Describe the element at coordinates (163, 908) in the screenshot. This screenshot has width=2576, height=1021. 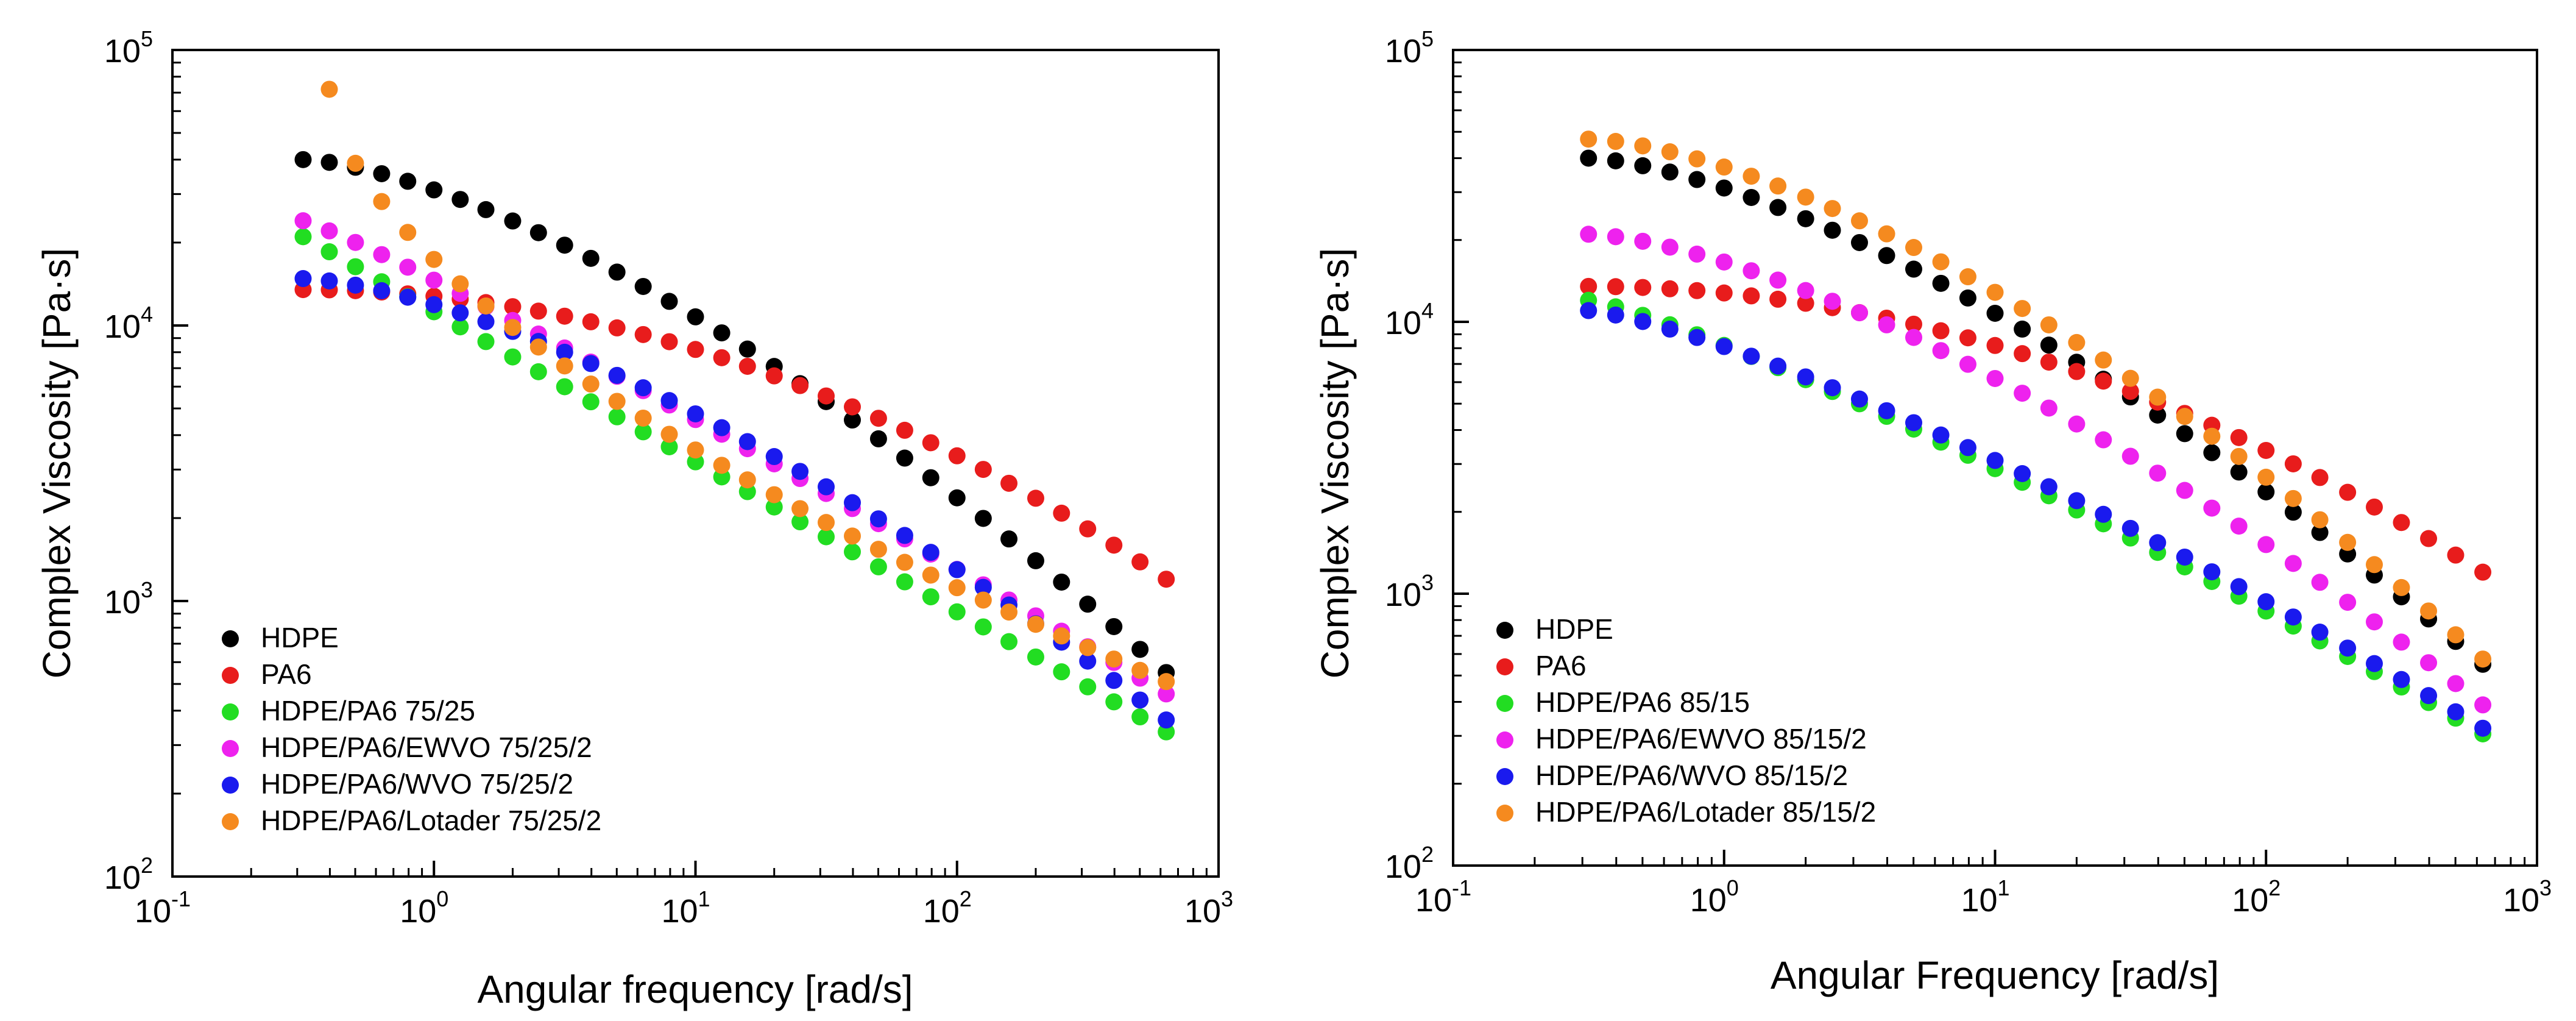
I see `x-tick-label: 10⁻¹` at that location.